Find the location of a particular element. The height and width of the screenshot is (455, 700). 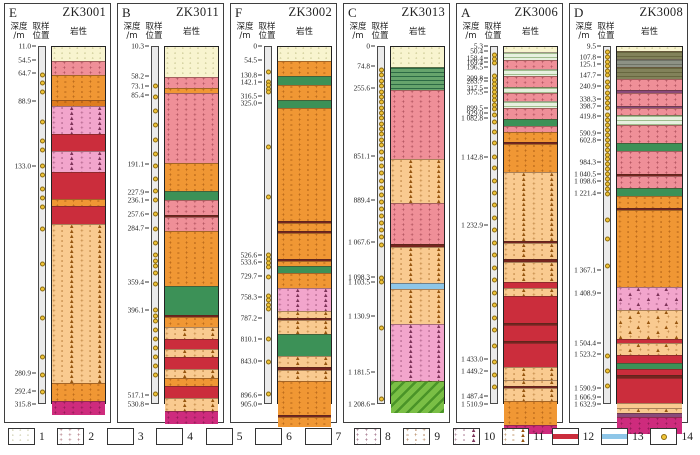

depth-value: 1 098.3 is located at coordinates (359, 277).